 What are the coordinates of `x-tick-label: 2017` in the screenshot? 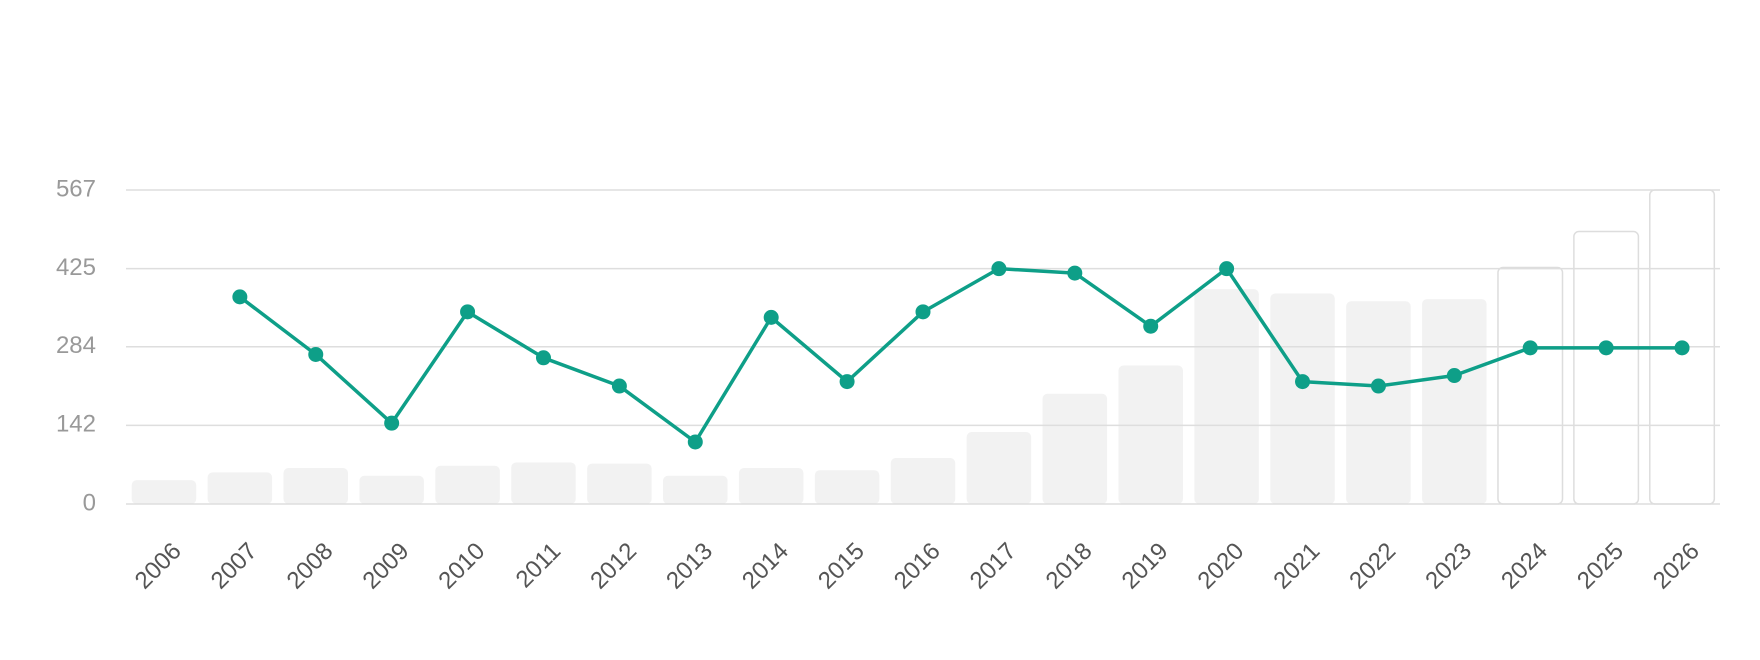 It's located at (993, 566).